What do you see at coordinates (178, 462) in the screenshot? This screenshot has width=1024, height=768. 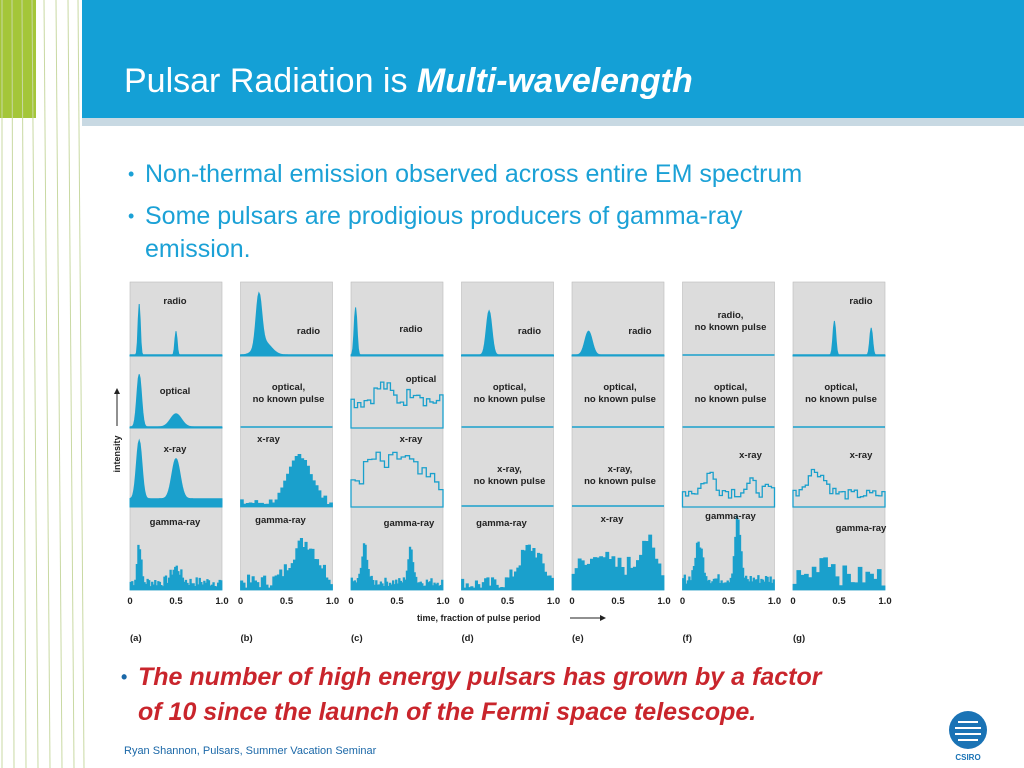 I see `panel-a: radio optical x-ray gamma-ray 0 0.5 1.0 (a)` at bounding box center [178, 462].